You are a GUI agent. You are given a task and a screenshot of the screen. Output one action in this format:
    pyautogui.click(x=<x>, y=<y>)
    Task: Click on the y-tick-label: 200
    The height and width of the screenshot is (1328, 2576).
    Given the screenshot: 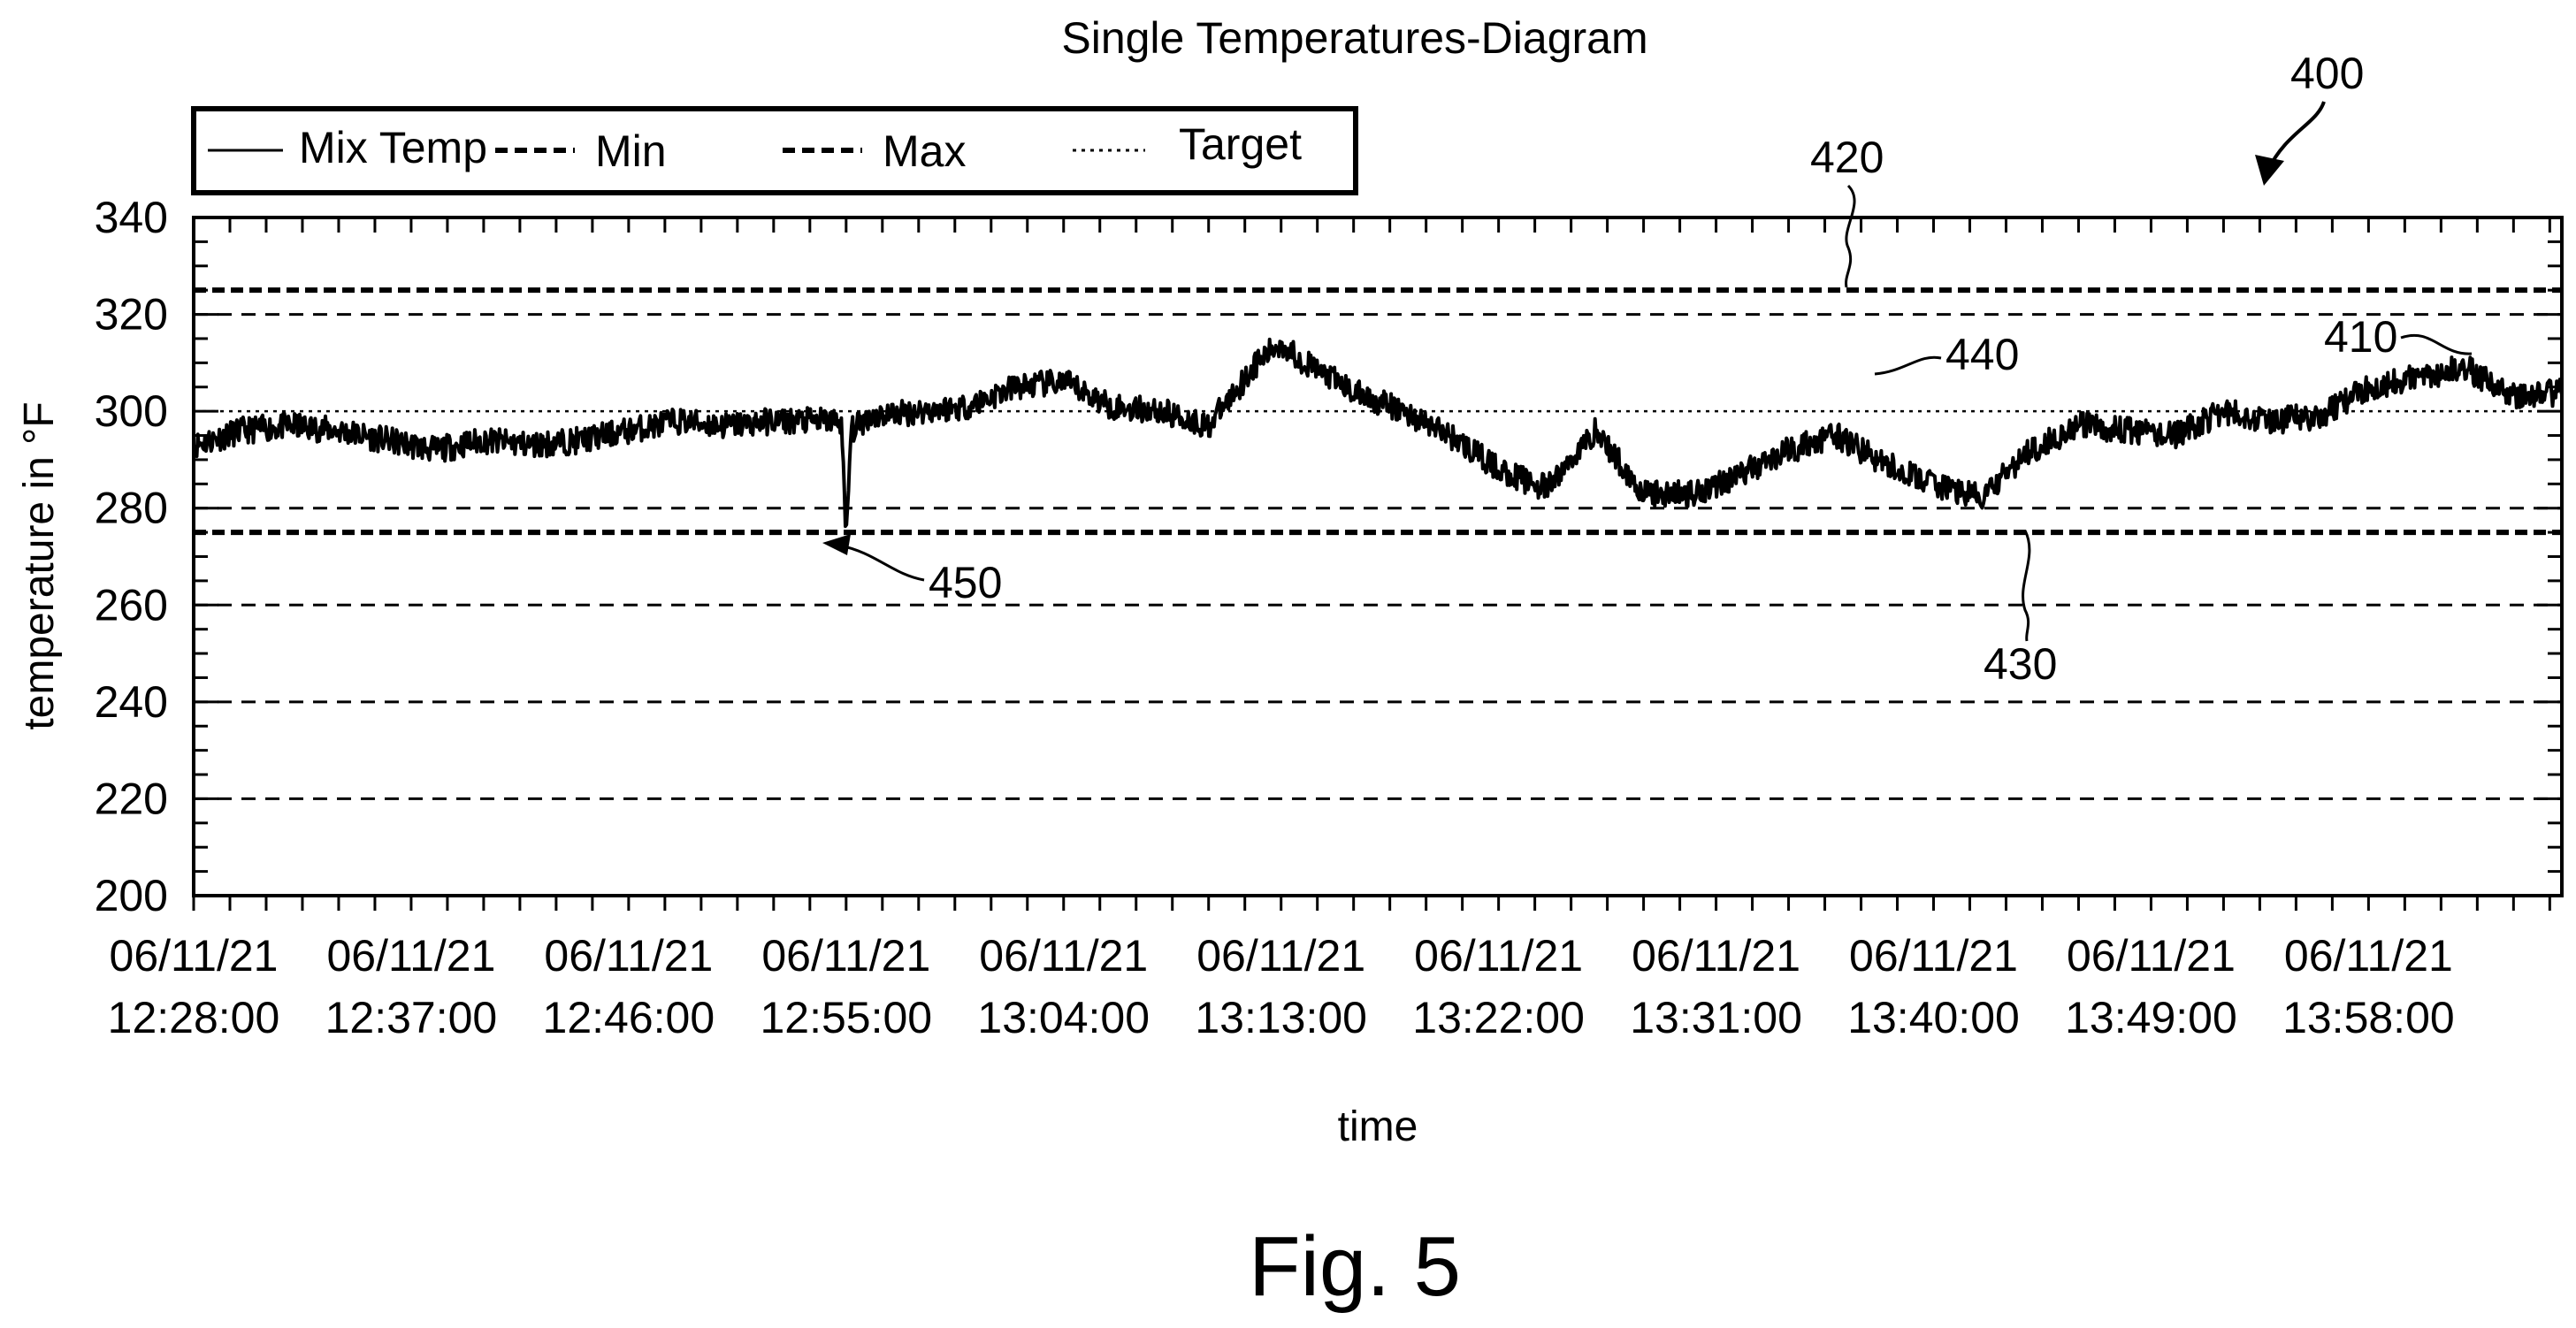 What is the action you would take?
    pyautogui.click(x=131, y=895)
    